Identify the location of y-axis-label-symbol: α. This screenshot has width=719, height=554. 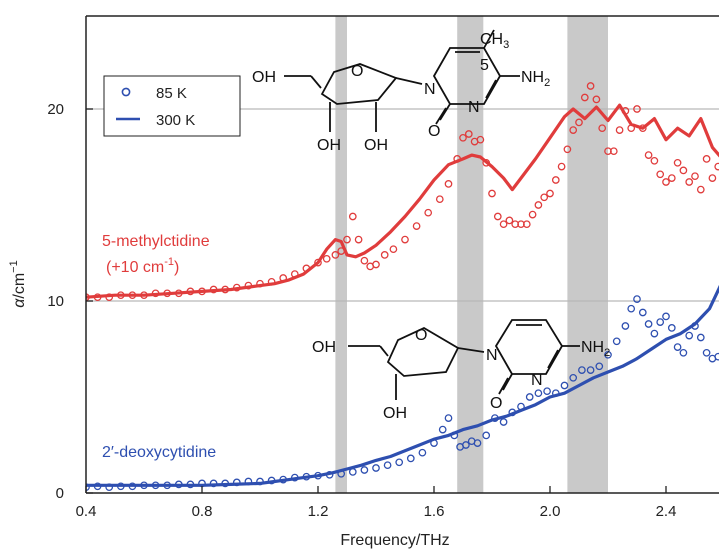
(19, 303).